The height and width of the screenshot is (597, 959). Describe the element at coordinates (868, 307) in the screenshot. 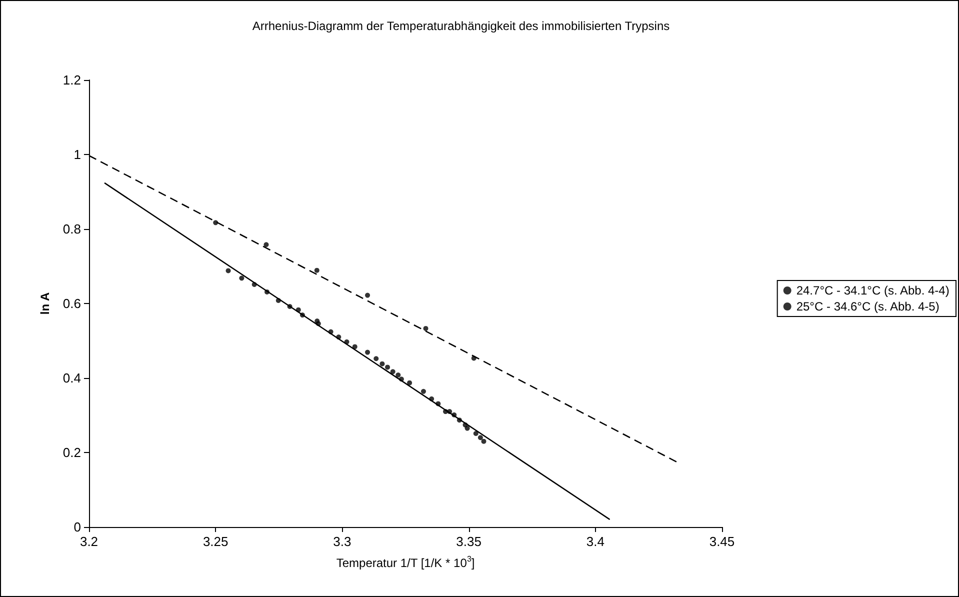

I see `legend-label: 25°C - 34.6°C (s. Abb. 4-5)` at that location.